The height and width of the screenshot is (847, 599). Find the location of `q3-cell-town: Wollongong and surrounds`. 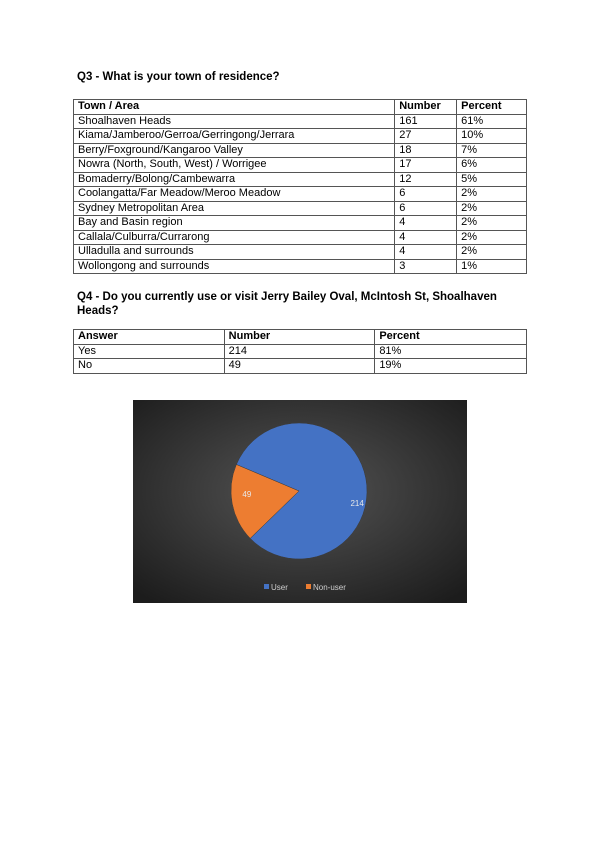

q3-cell-town: Wollongong and surrounds is located at coordinates (234, 266).